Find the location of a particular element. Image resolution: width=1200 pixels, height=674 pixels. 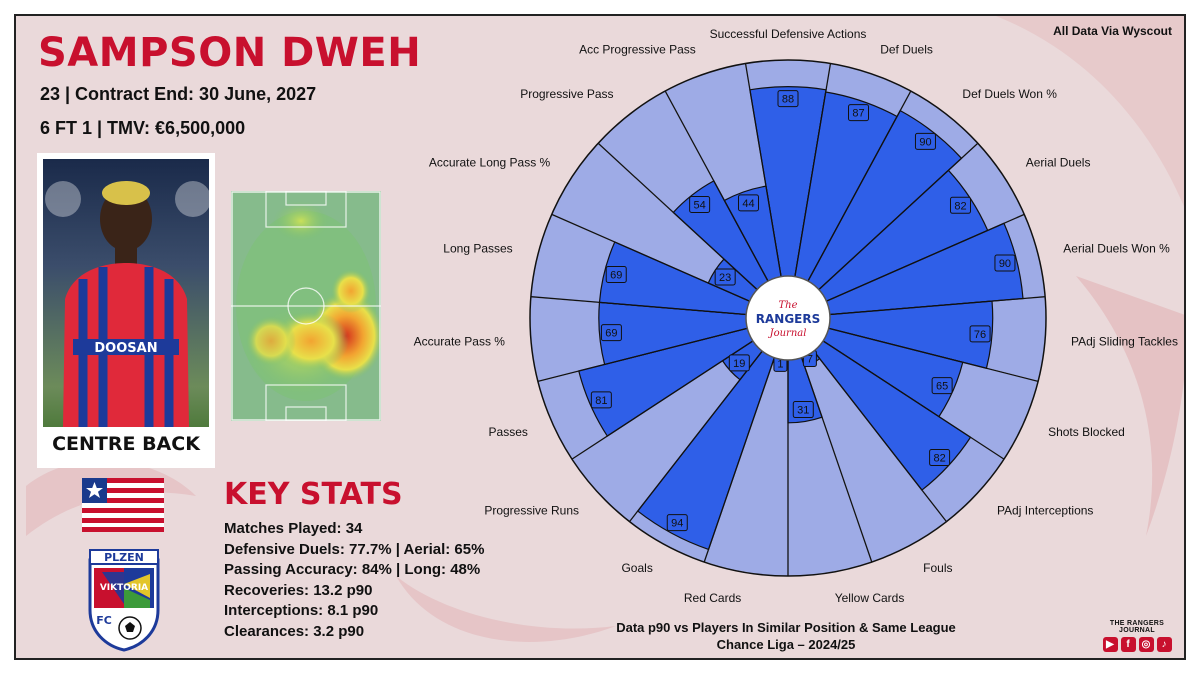

value-label: 54 is located at coordinates (700, 205).